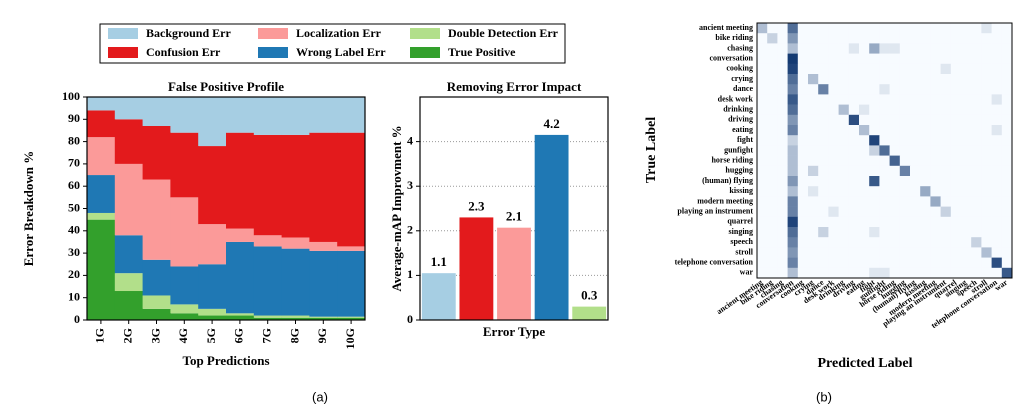  What do you see at coordinates (734, 37) in the screenshot?
I see `y-tick-label: bike riding` at bounding box center [734, 37].